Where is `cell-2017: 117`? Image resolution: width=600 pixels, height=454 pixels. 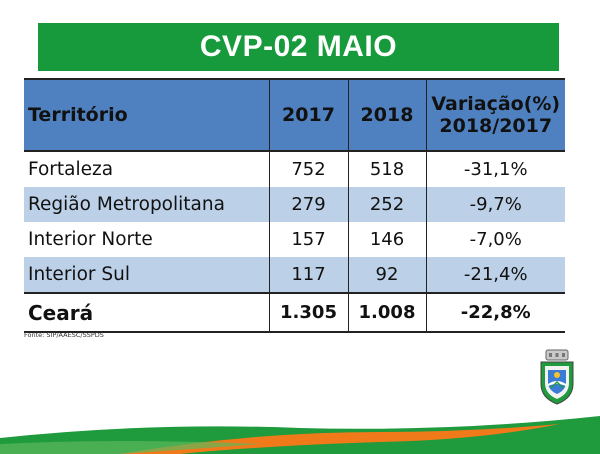
cell-2017: 117 is located at coordinates (308, 275).